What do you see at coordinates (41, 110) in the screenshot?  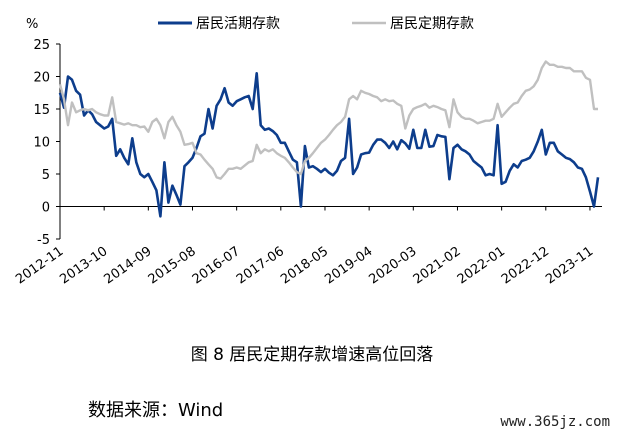 I see `y-tick-label: 15` at bounding box center [41, 110].